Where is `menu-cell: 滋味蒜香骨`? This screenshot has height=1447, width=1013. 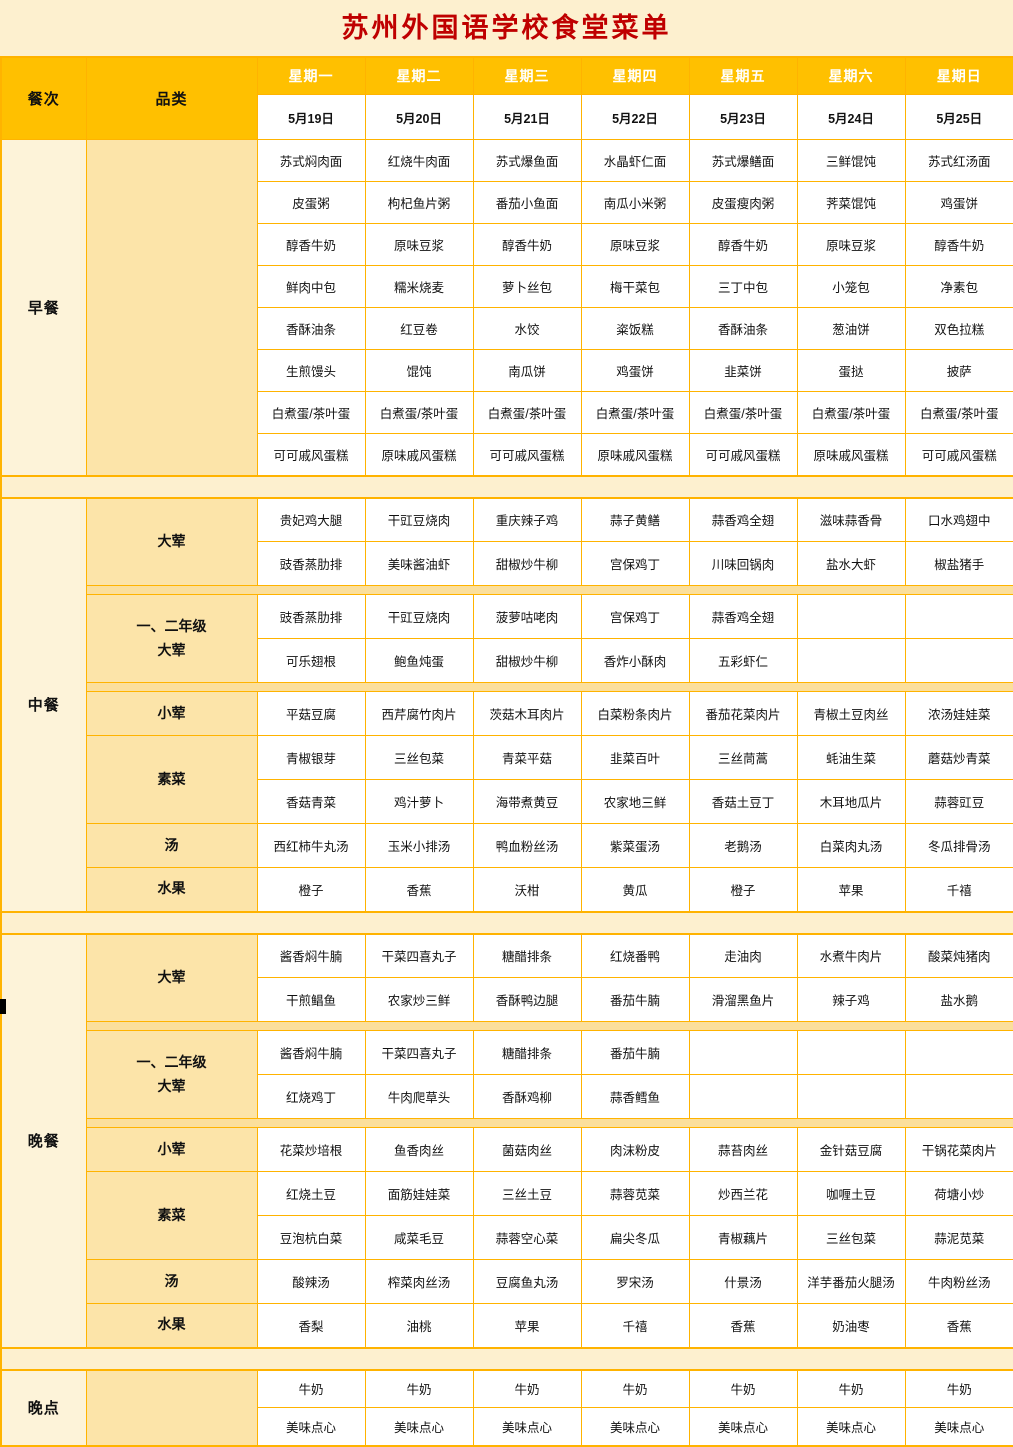
menu-cell: 滋味蒜香骨 is located at coordinates (851, 519).